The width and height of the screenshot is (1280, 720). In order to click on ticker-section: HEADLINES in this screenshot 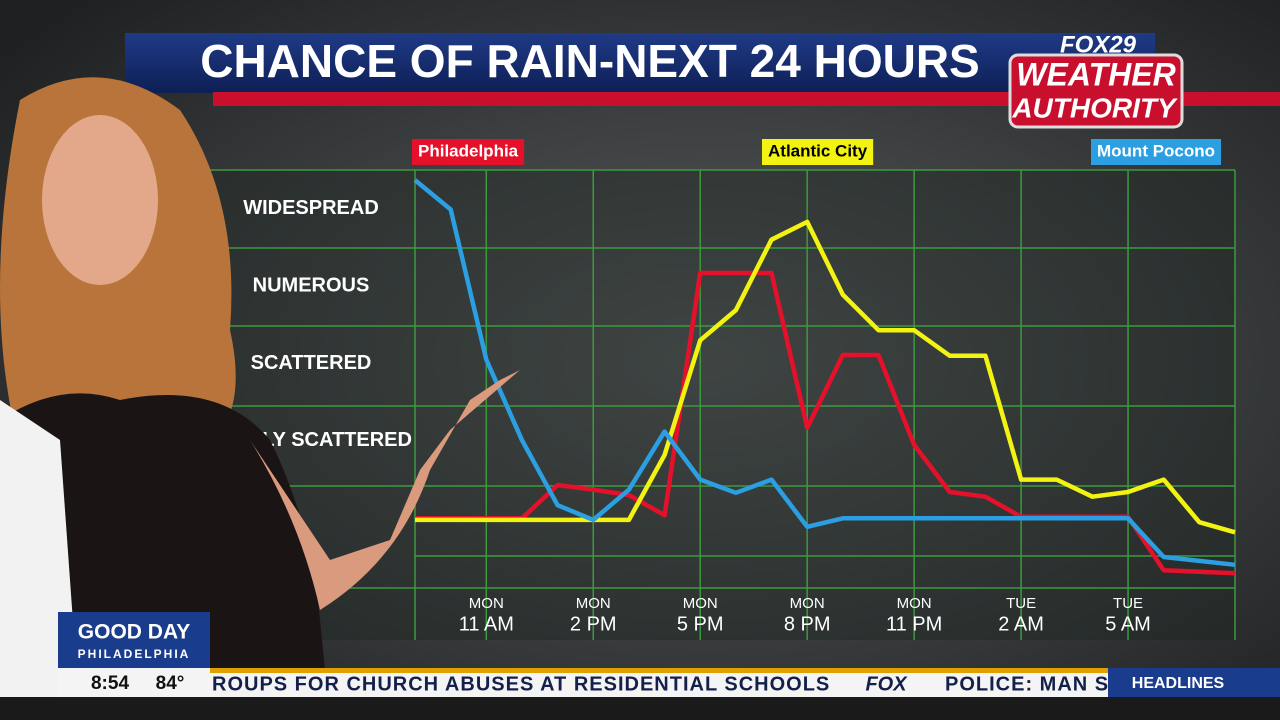, I will do `click(1178, 683)`.